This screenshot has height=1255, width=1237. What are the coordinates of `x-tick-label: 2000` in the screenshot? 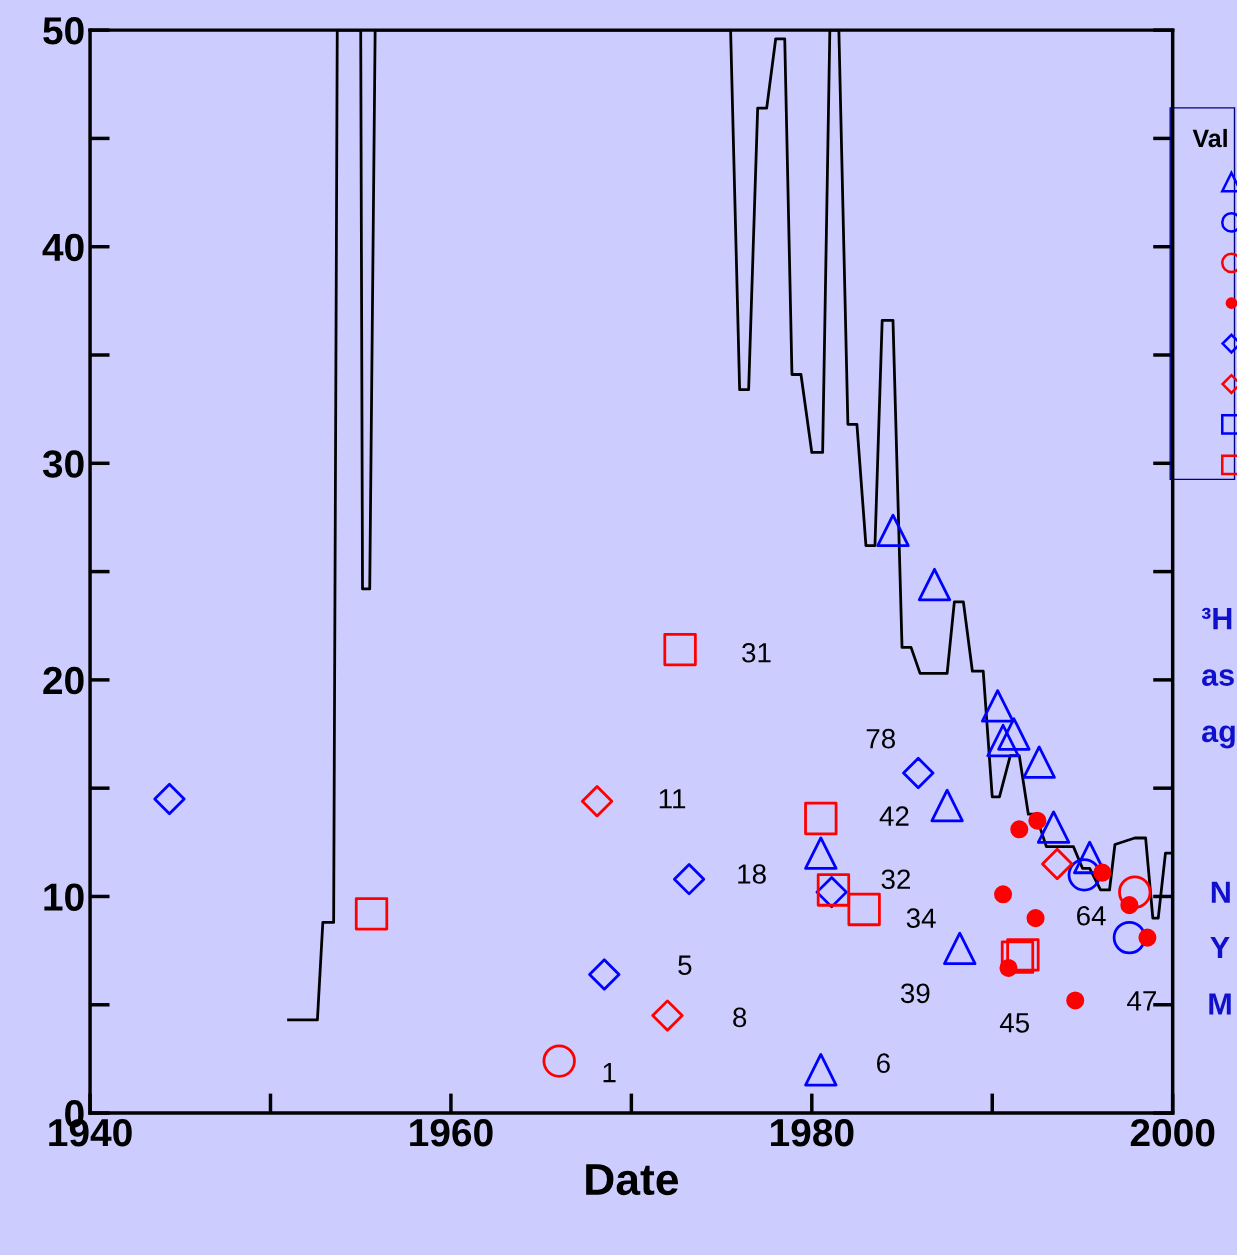 It's located at (1172, 1132).